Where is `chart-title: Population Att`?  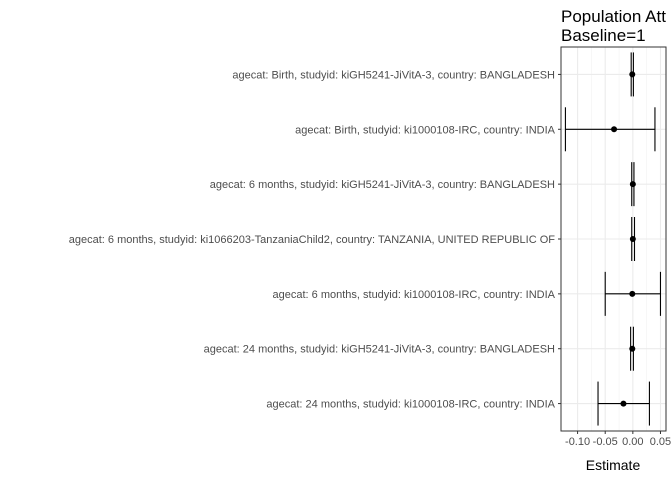
chart-title: Population Att is located at coordinates (613, 16).